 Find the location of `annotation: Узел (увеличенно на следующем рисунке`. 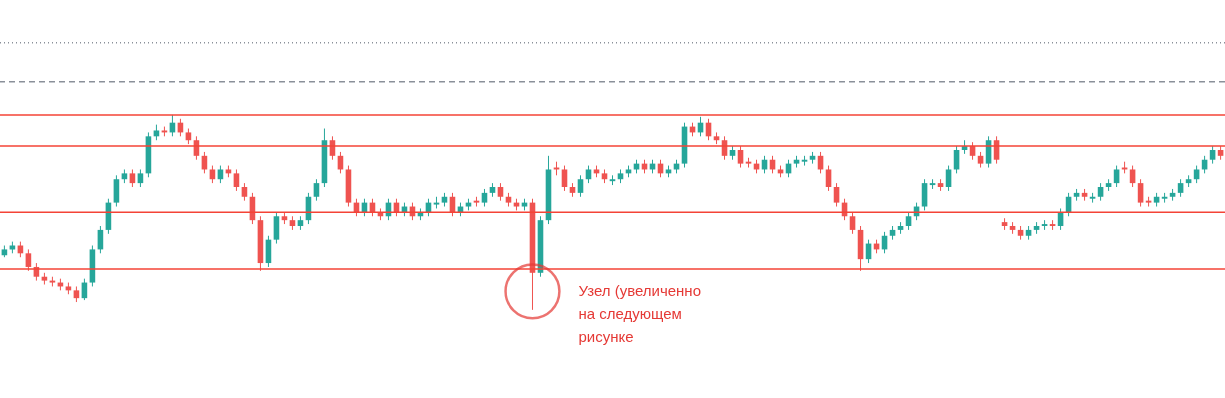

annotation: Узел (увеличенно на следующем рисунке is located at coordinates (639, 314).